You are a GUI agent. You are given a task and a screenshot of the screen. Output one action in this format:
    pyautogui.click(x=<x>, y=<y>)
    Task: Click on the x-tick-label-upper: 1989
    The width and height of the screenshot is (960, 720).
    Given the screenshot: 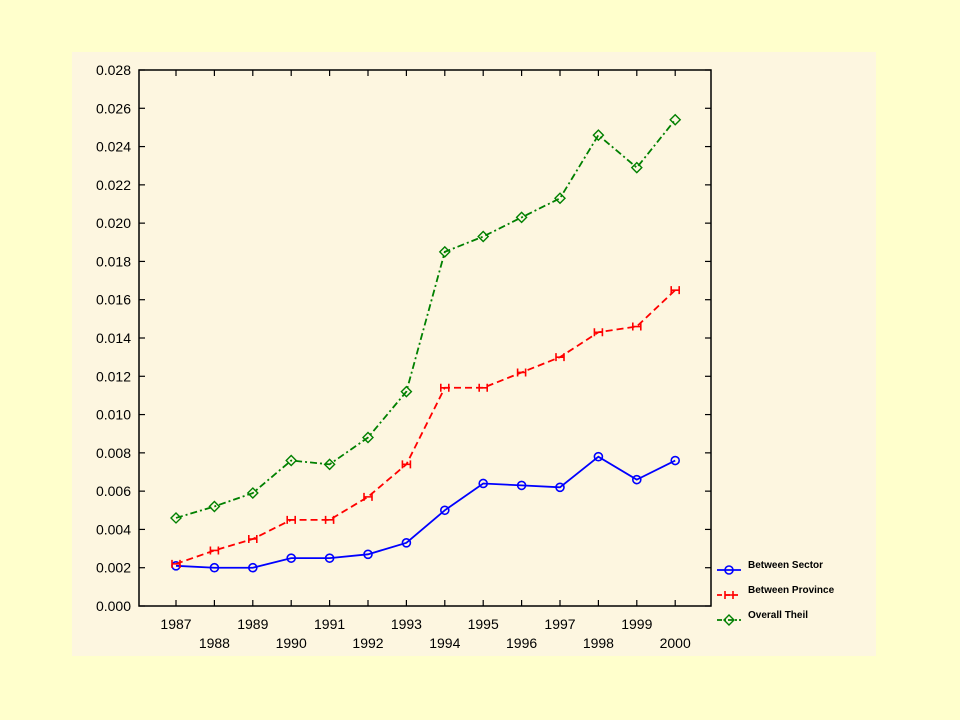 What is the action you would take?
    pyautogui.click(x=252, y=624)
    